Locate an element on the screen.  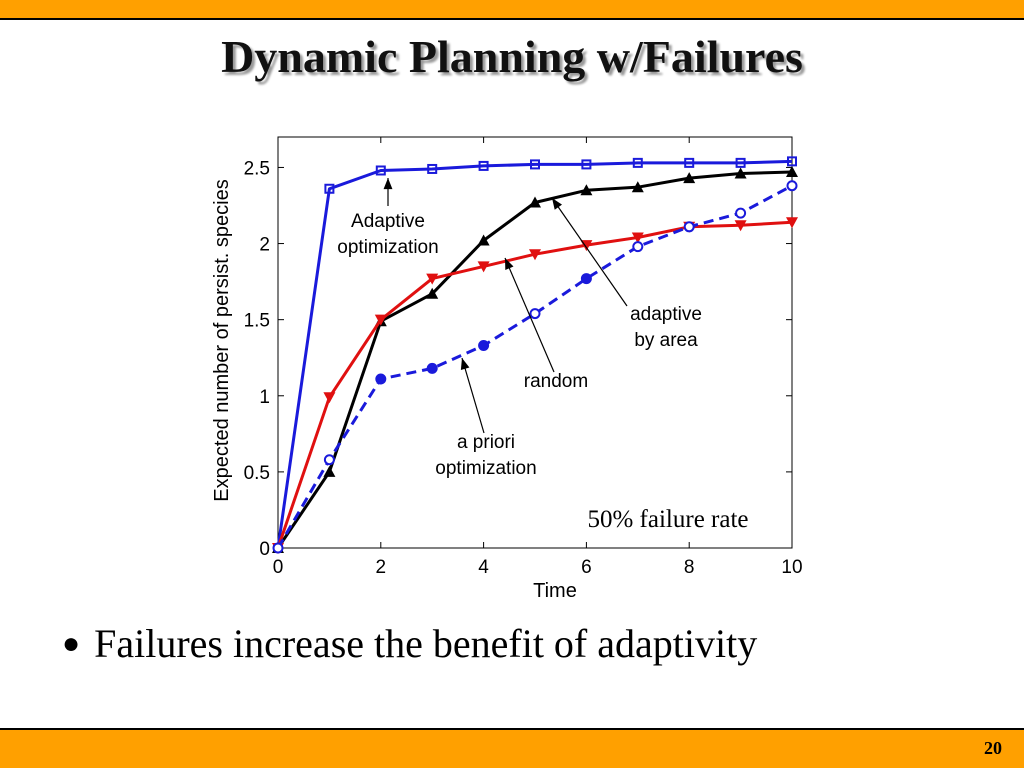
series-label: adaptive is located at coordinates (666, 314).